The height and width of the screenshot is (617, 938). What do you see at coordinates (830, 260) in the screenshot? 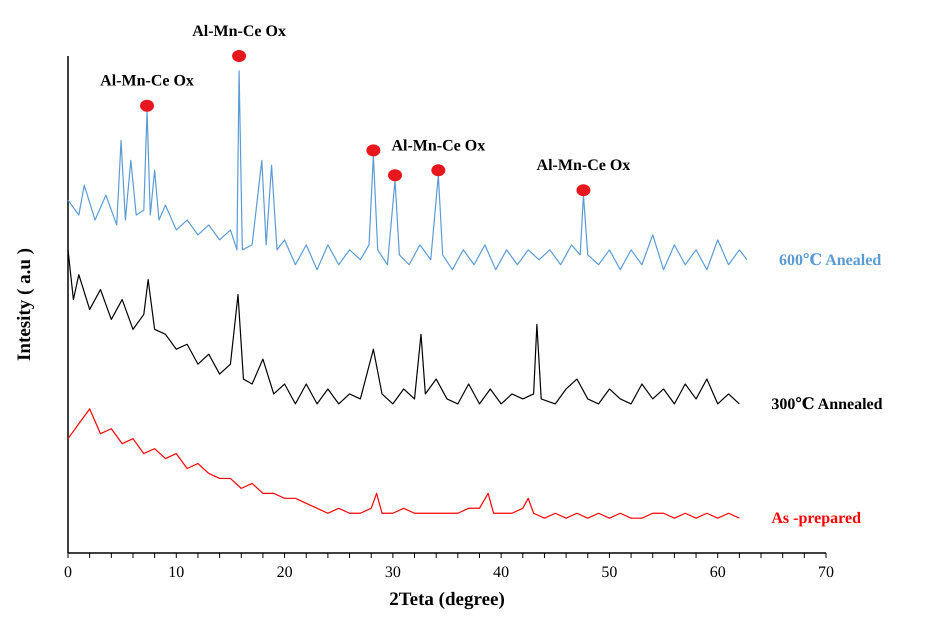
I see `text: 600℃ Anealed` at bounding box center [830, 260].